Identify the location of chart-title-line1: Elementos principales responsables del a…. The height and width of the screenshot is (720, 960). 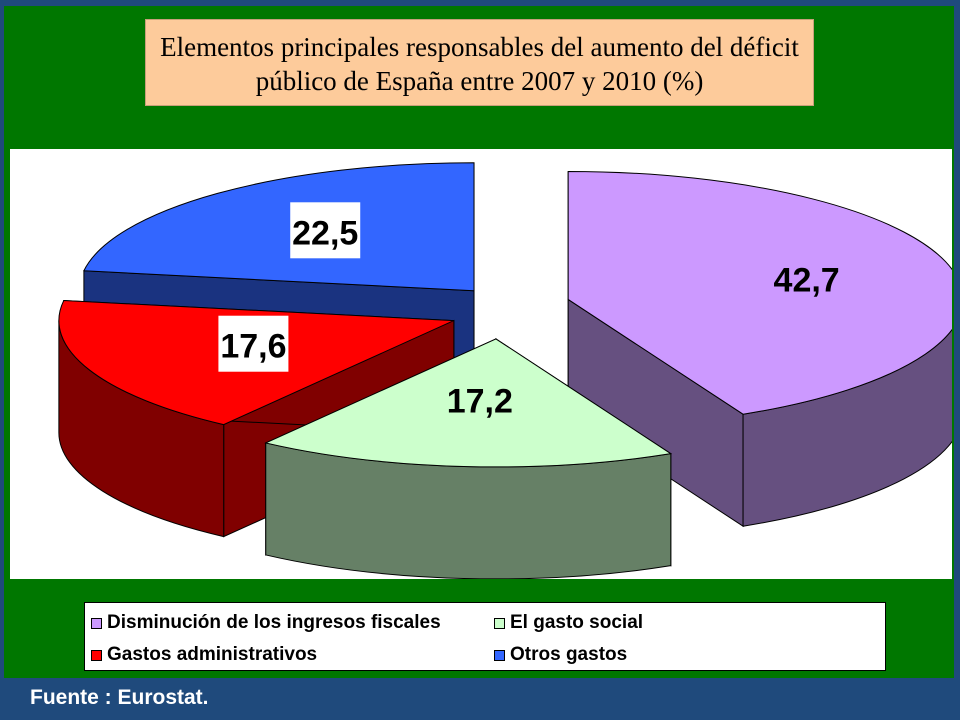
(479, 47).